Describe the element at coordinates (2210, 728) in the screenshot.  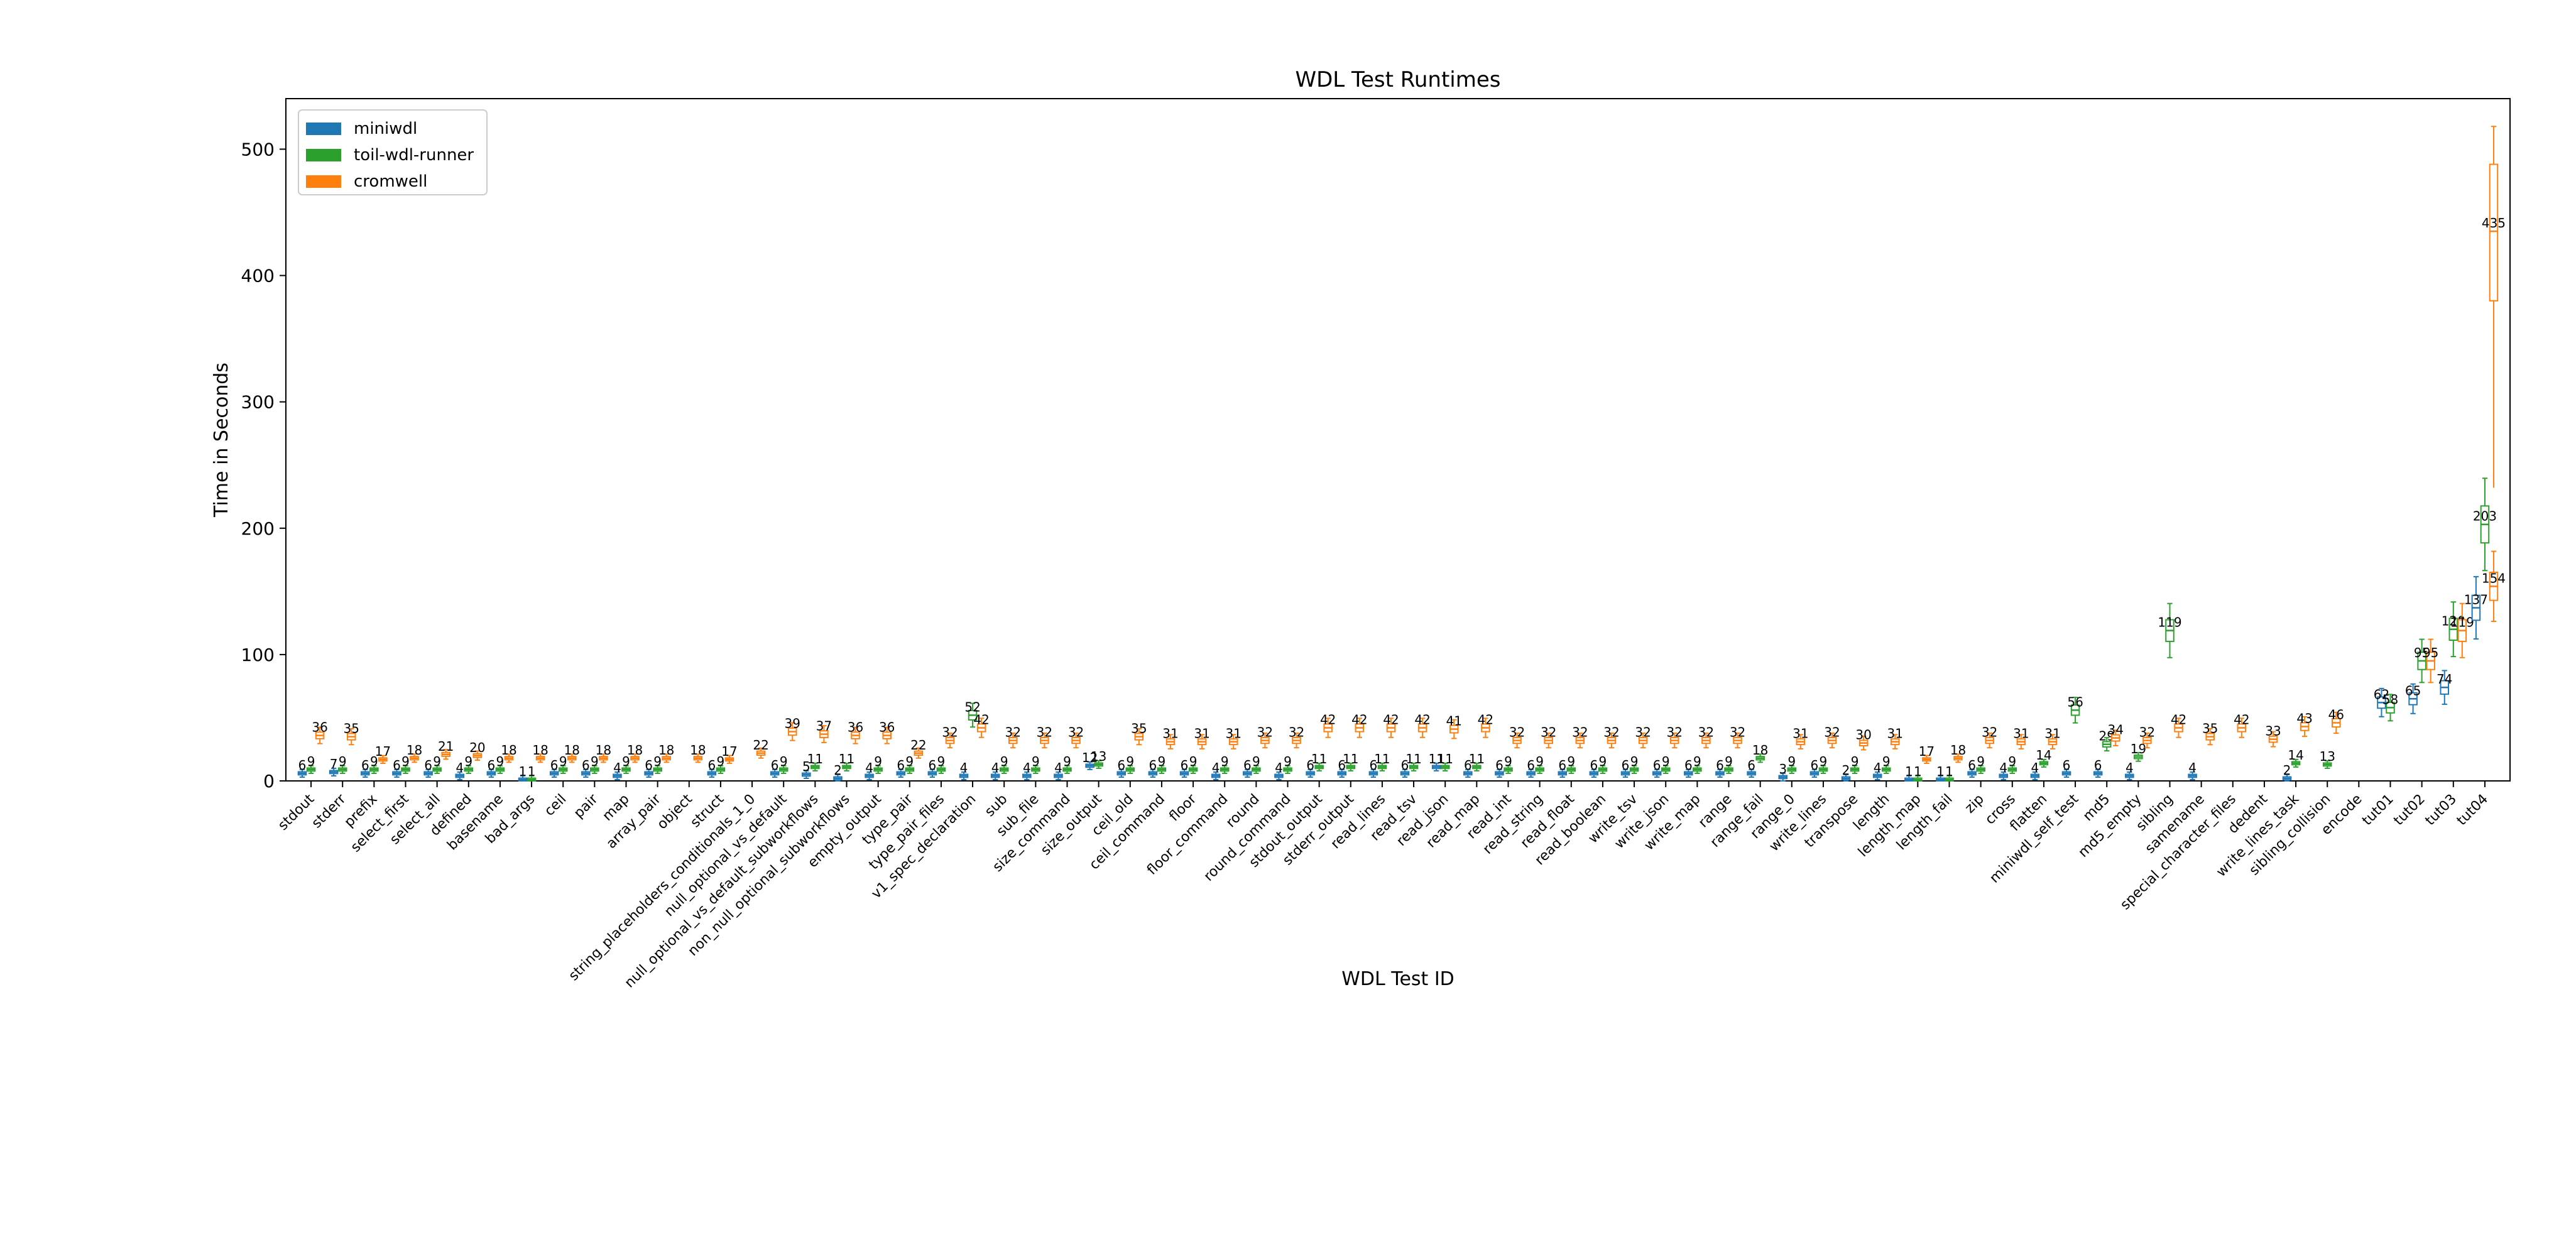
I see `box-median-label: 35` at that location.